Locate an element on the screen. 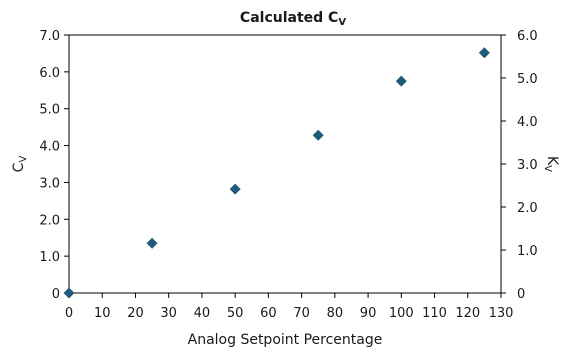 This screenshot has height=349, width=566. chart-title: Calculated CV is located at coordinates (293, 19).